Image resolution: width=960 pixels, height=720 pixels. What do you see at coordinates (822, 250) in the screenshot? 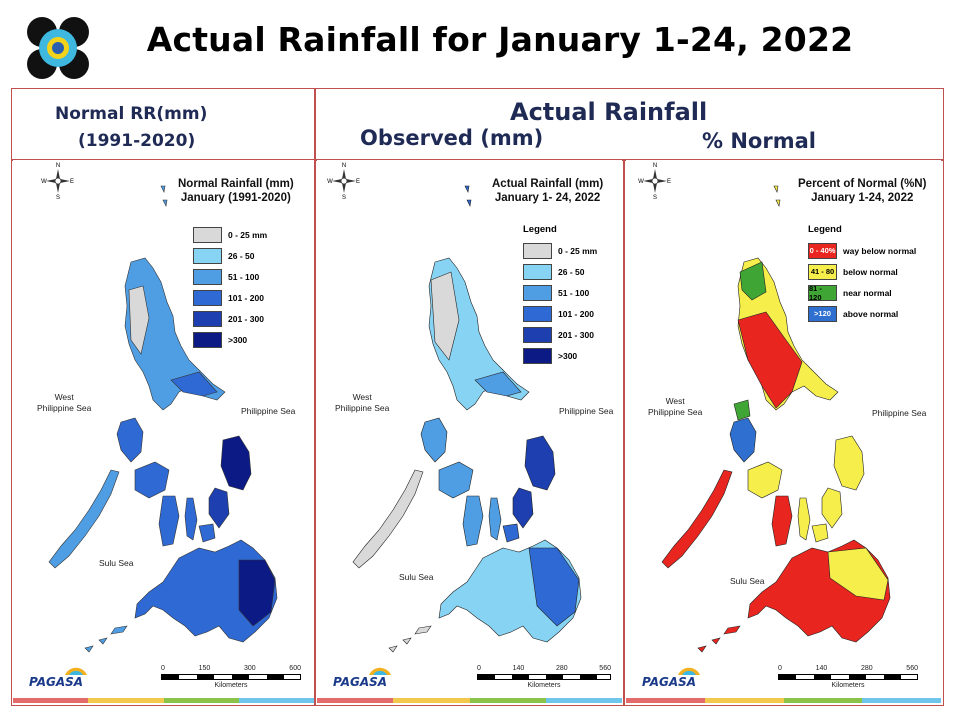
I see `legend-swatch: 0 - 40%` at bounding box center [822, 250].